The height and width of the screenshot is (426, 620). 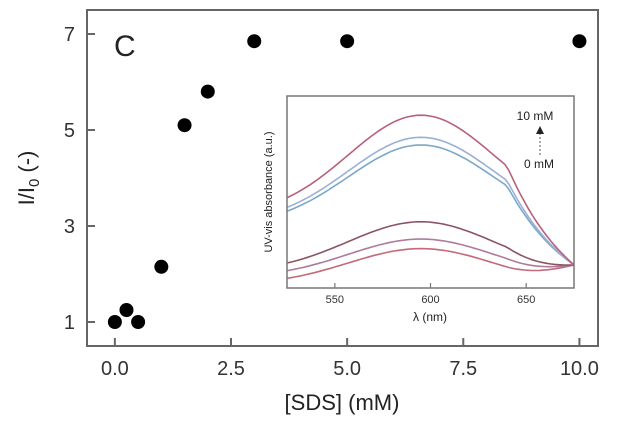 I want to click on main-x-tick-label: 10.0, so click(x=579, y=369).